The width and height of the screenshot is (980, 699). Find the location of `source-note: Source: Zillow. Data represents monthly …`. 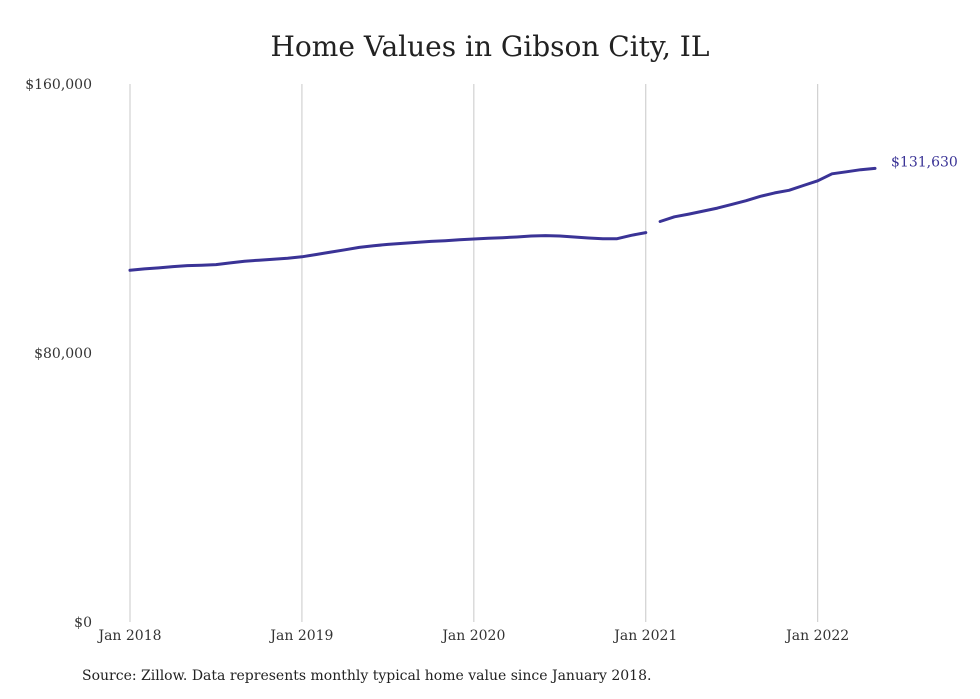

source-note: Source: Zillow. Data represents monthly … is located at coordinates (367, 676).